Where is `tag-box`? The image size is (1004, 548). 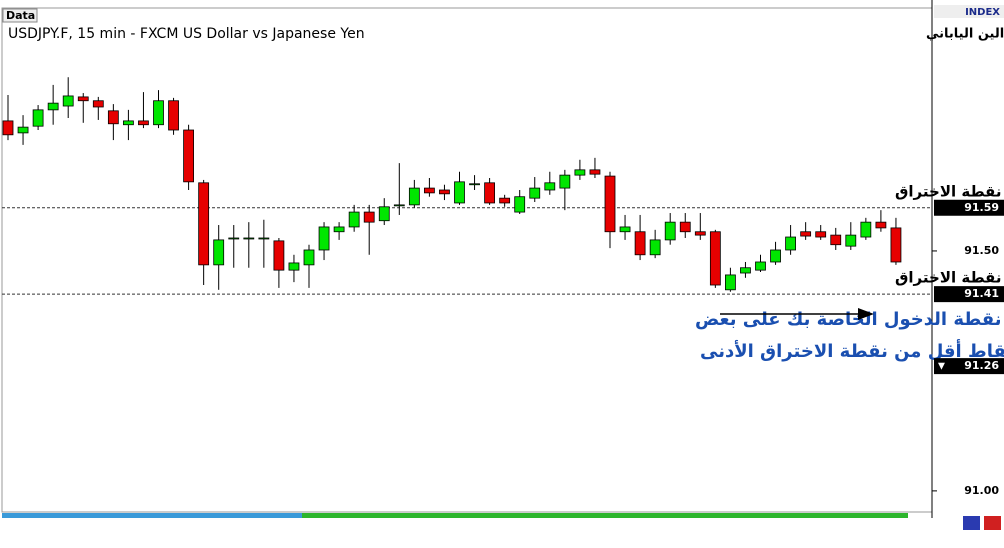 tag-box is located at coordinates (20, 15).